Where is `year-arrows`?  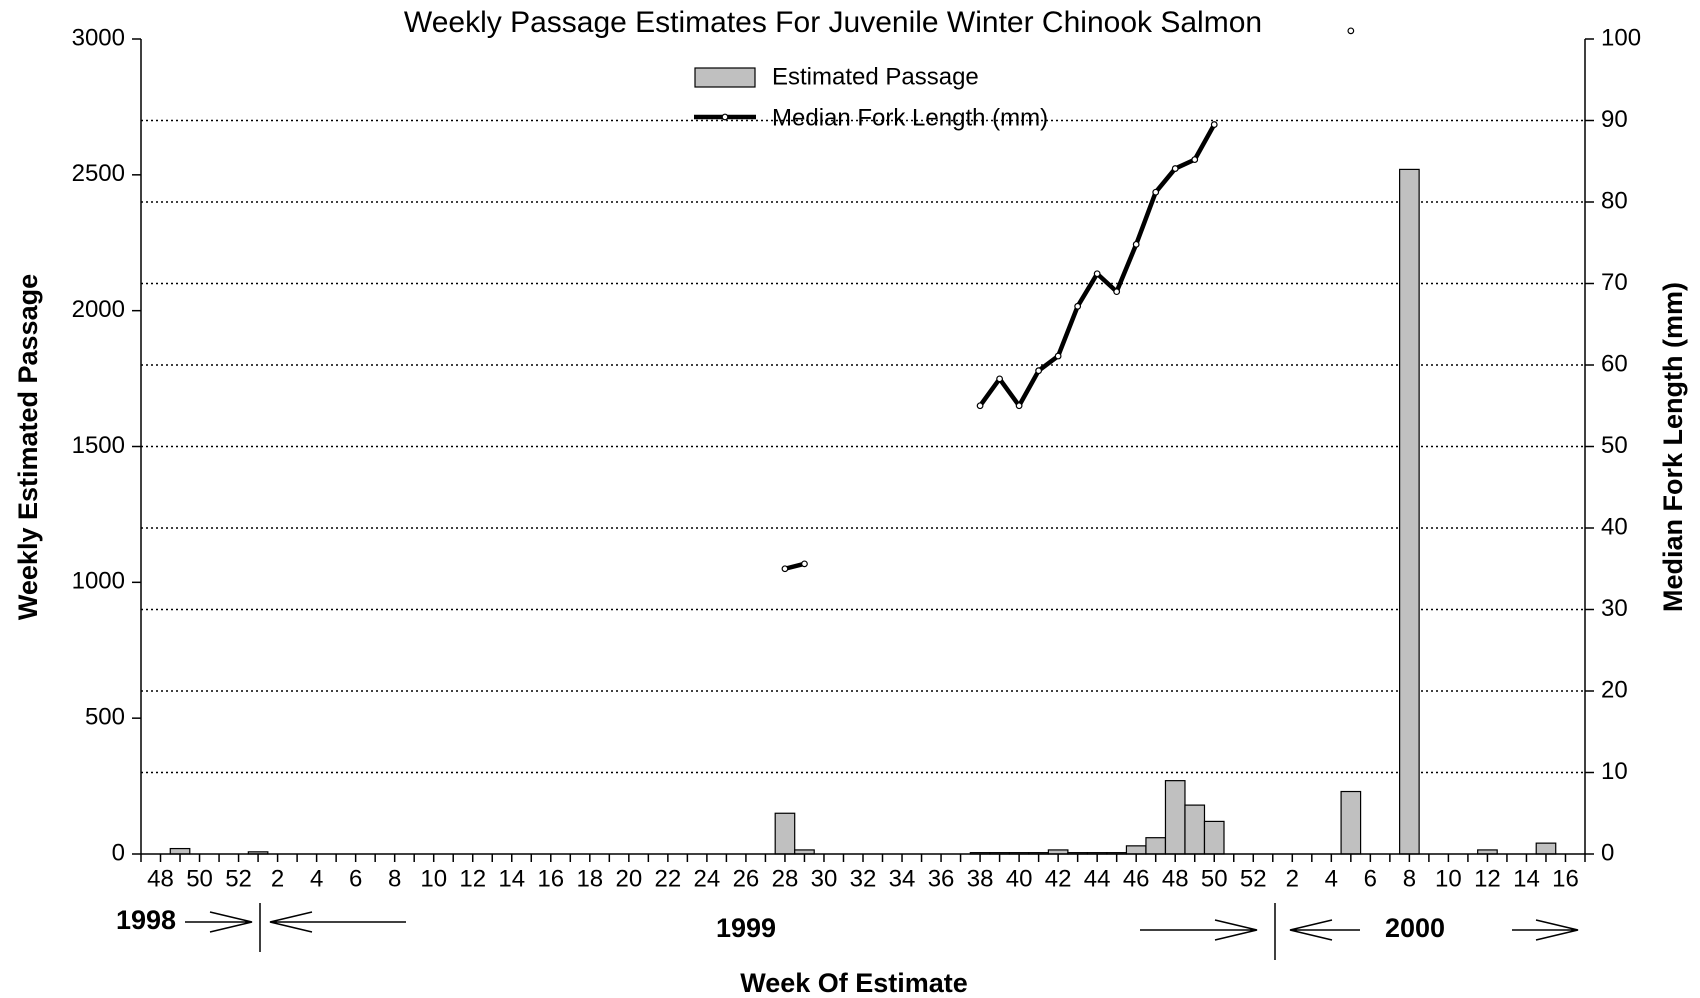 year-arrows is located at coordinates (882, 931).